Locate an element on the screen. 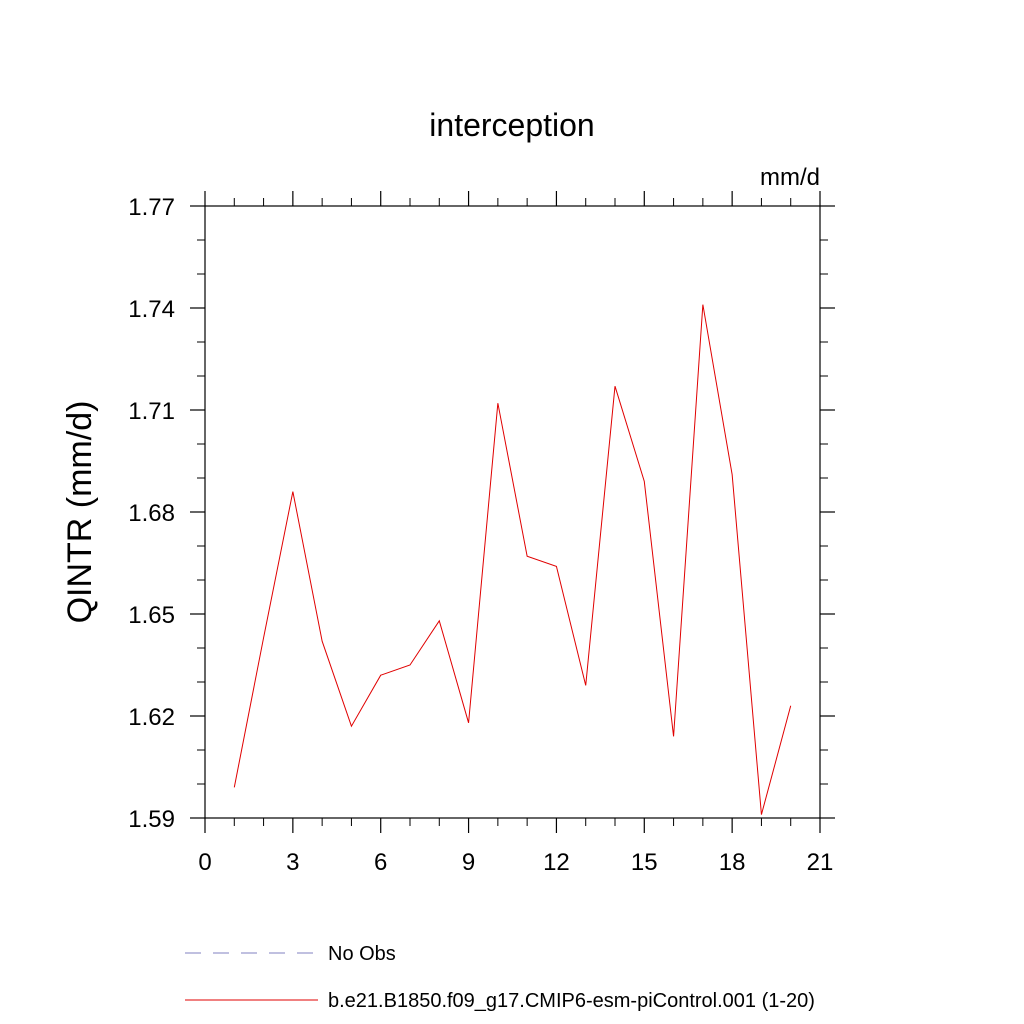 The image size is (1024, 1024). x-tick-label: 0 is located at coordinates (204, 862).